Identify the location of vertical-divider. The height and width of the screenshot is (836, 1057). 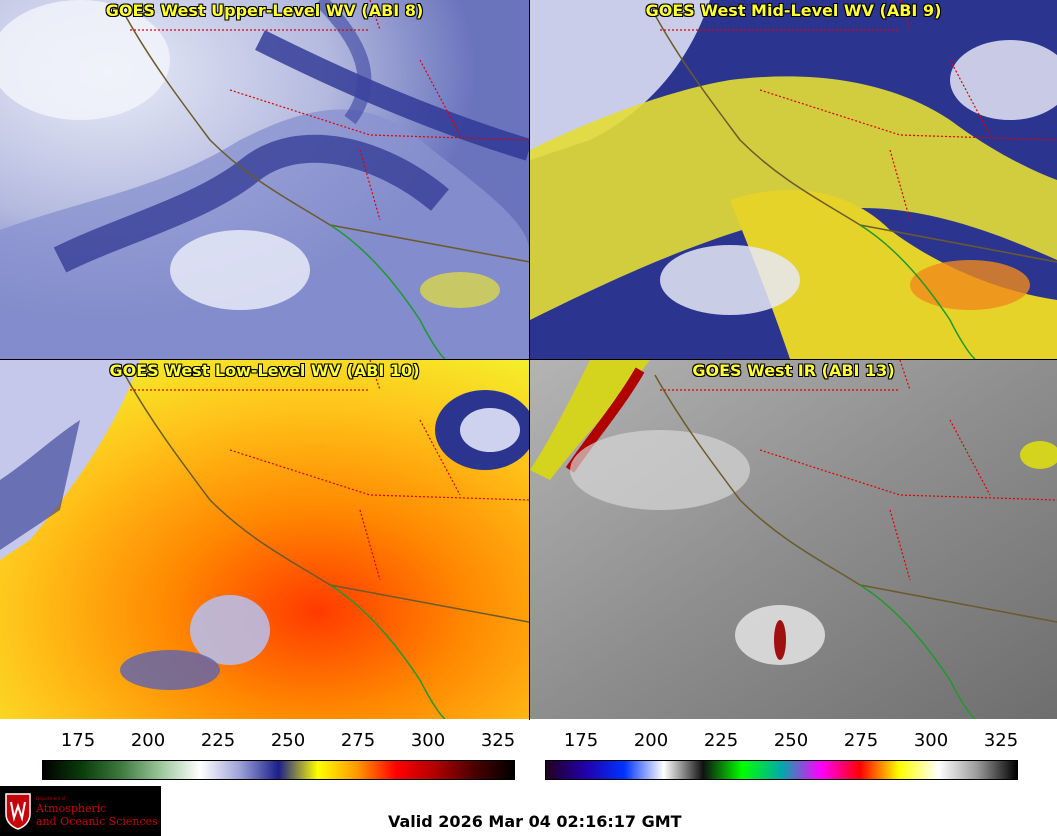
(529, 360).